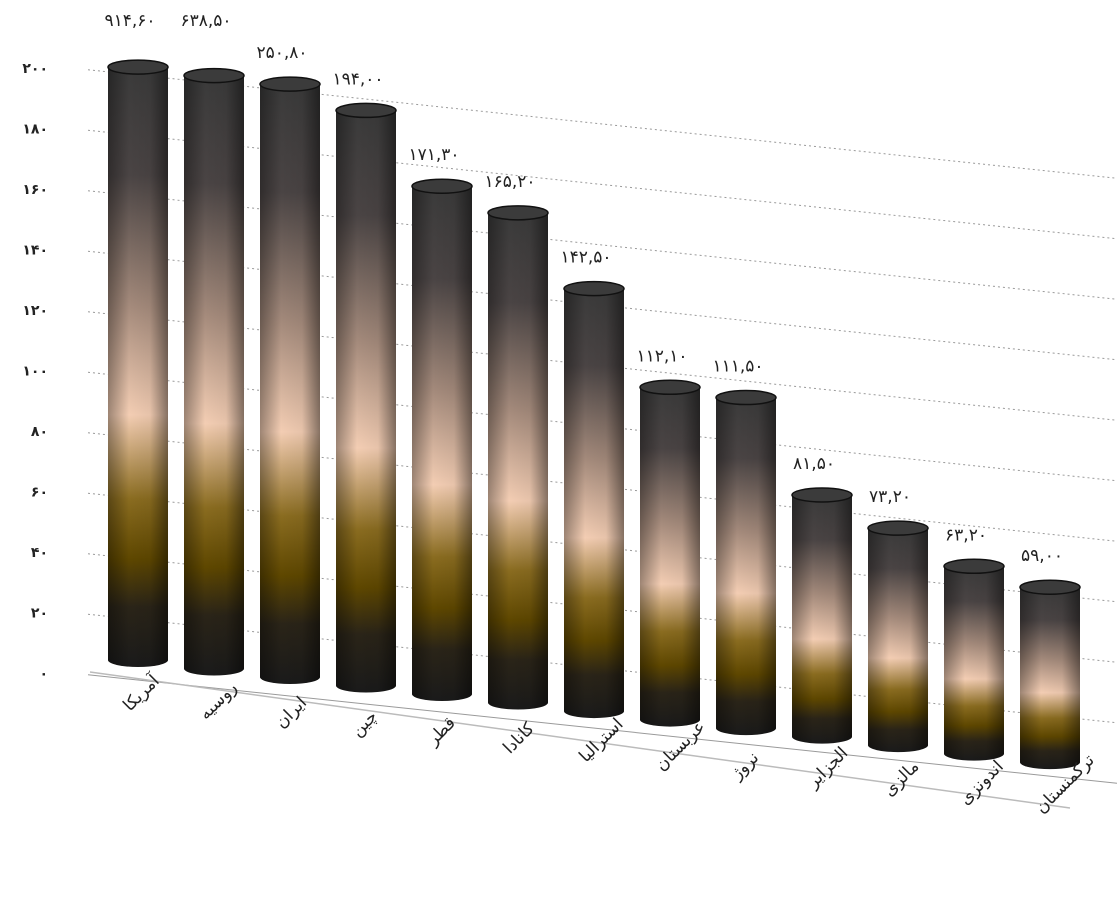 Image resolution: width=1117 pixels, height=908 pixels. I want to click on y-tick-label: ۰, so click(43, 674).